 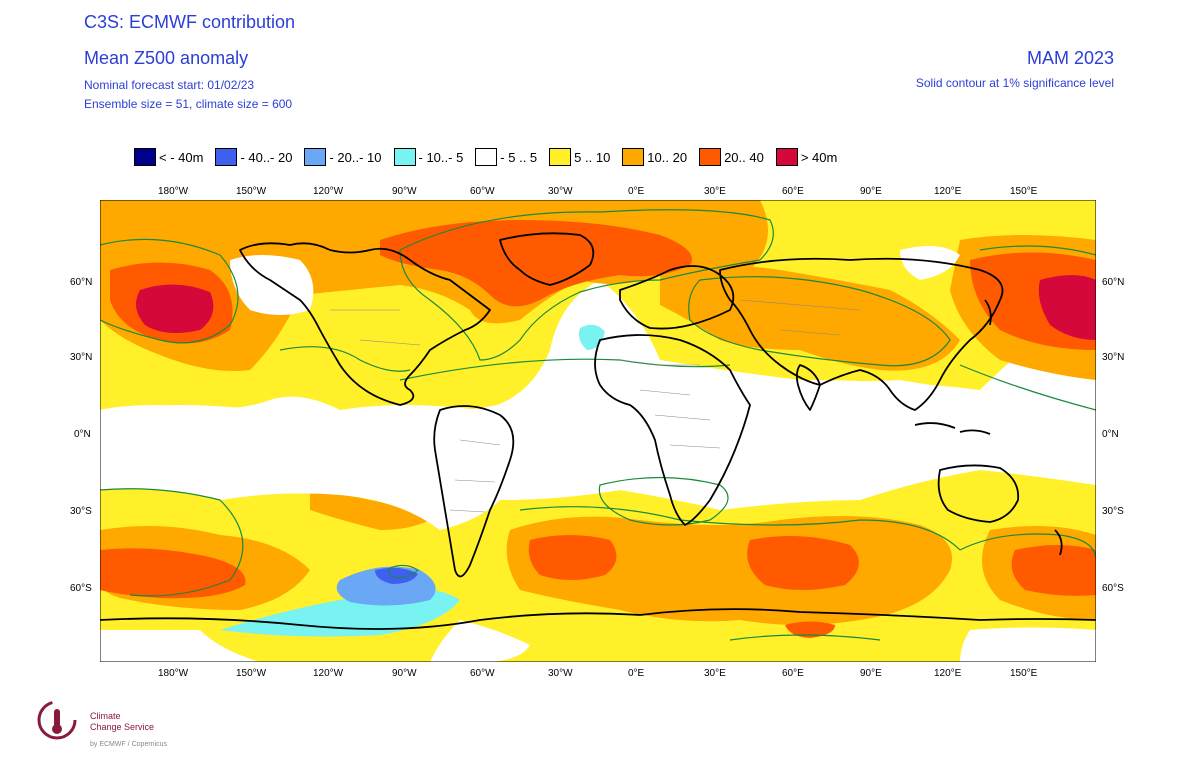 I want to click on lon-label-top: 60°E, so click(x=793, y=191).